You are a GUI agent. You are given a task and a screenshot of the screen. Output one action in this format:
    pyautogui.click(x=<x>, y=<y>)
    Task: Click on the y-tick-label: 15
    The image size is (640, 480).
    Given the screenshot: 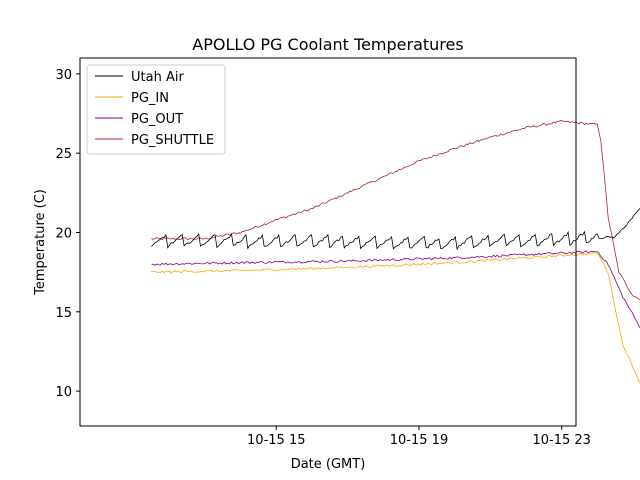 What is the action you would take?
    pyautogui.click(x=63, y=313)
    